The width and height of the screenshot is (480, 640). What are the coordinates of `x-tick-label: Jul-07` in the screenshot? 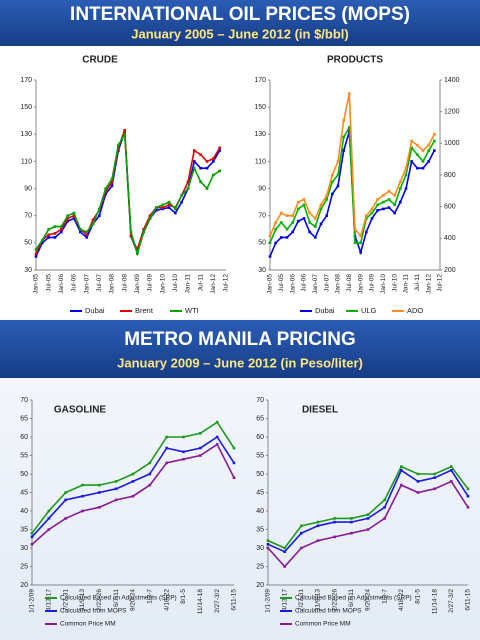 It's located at (326, 283).